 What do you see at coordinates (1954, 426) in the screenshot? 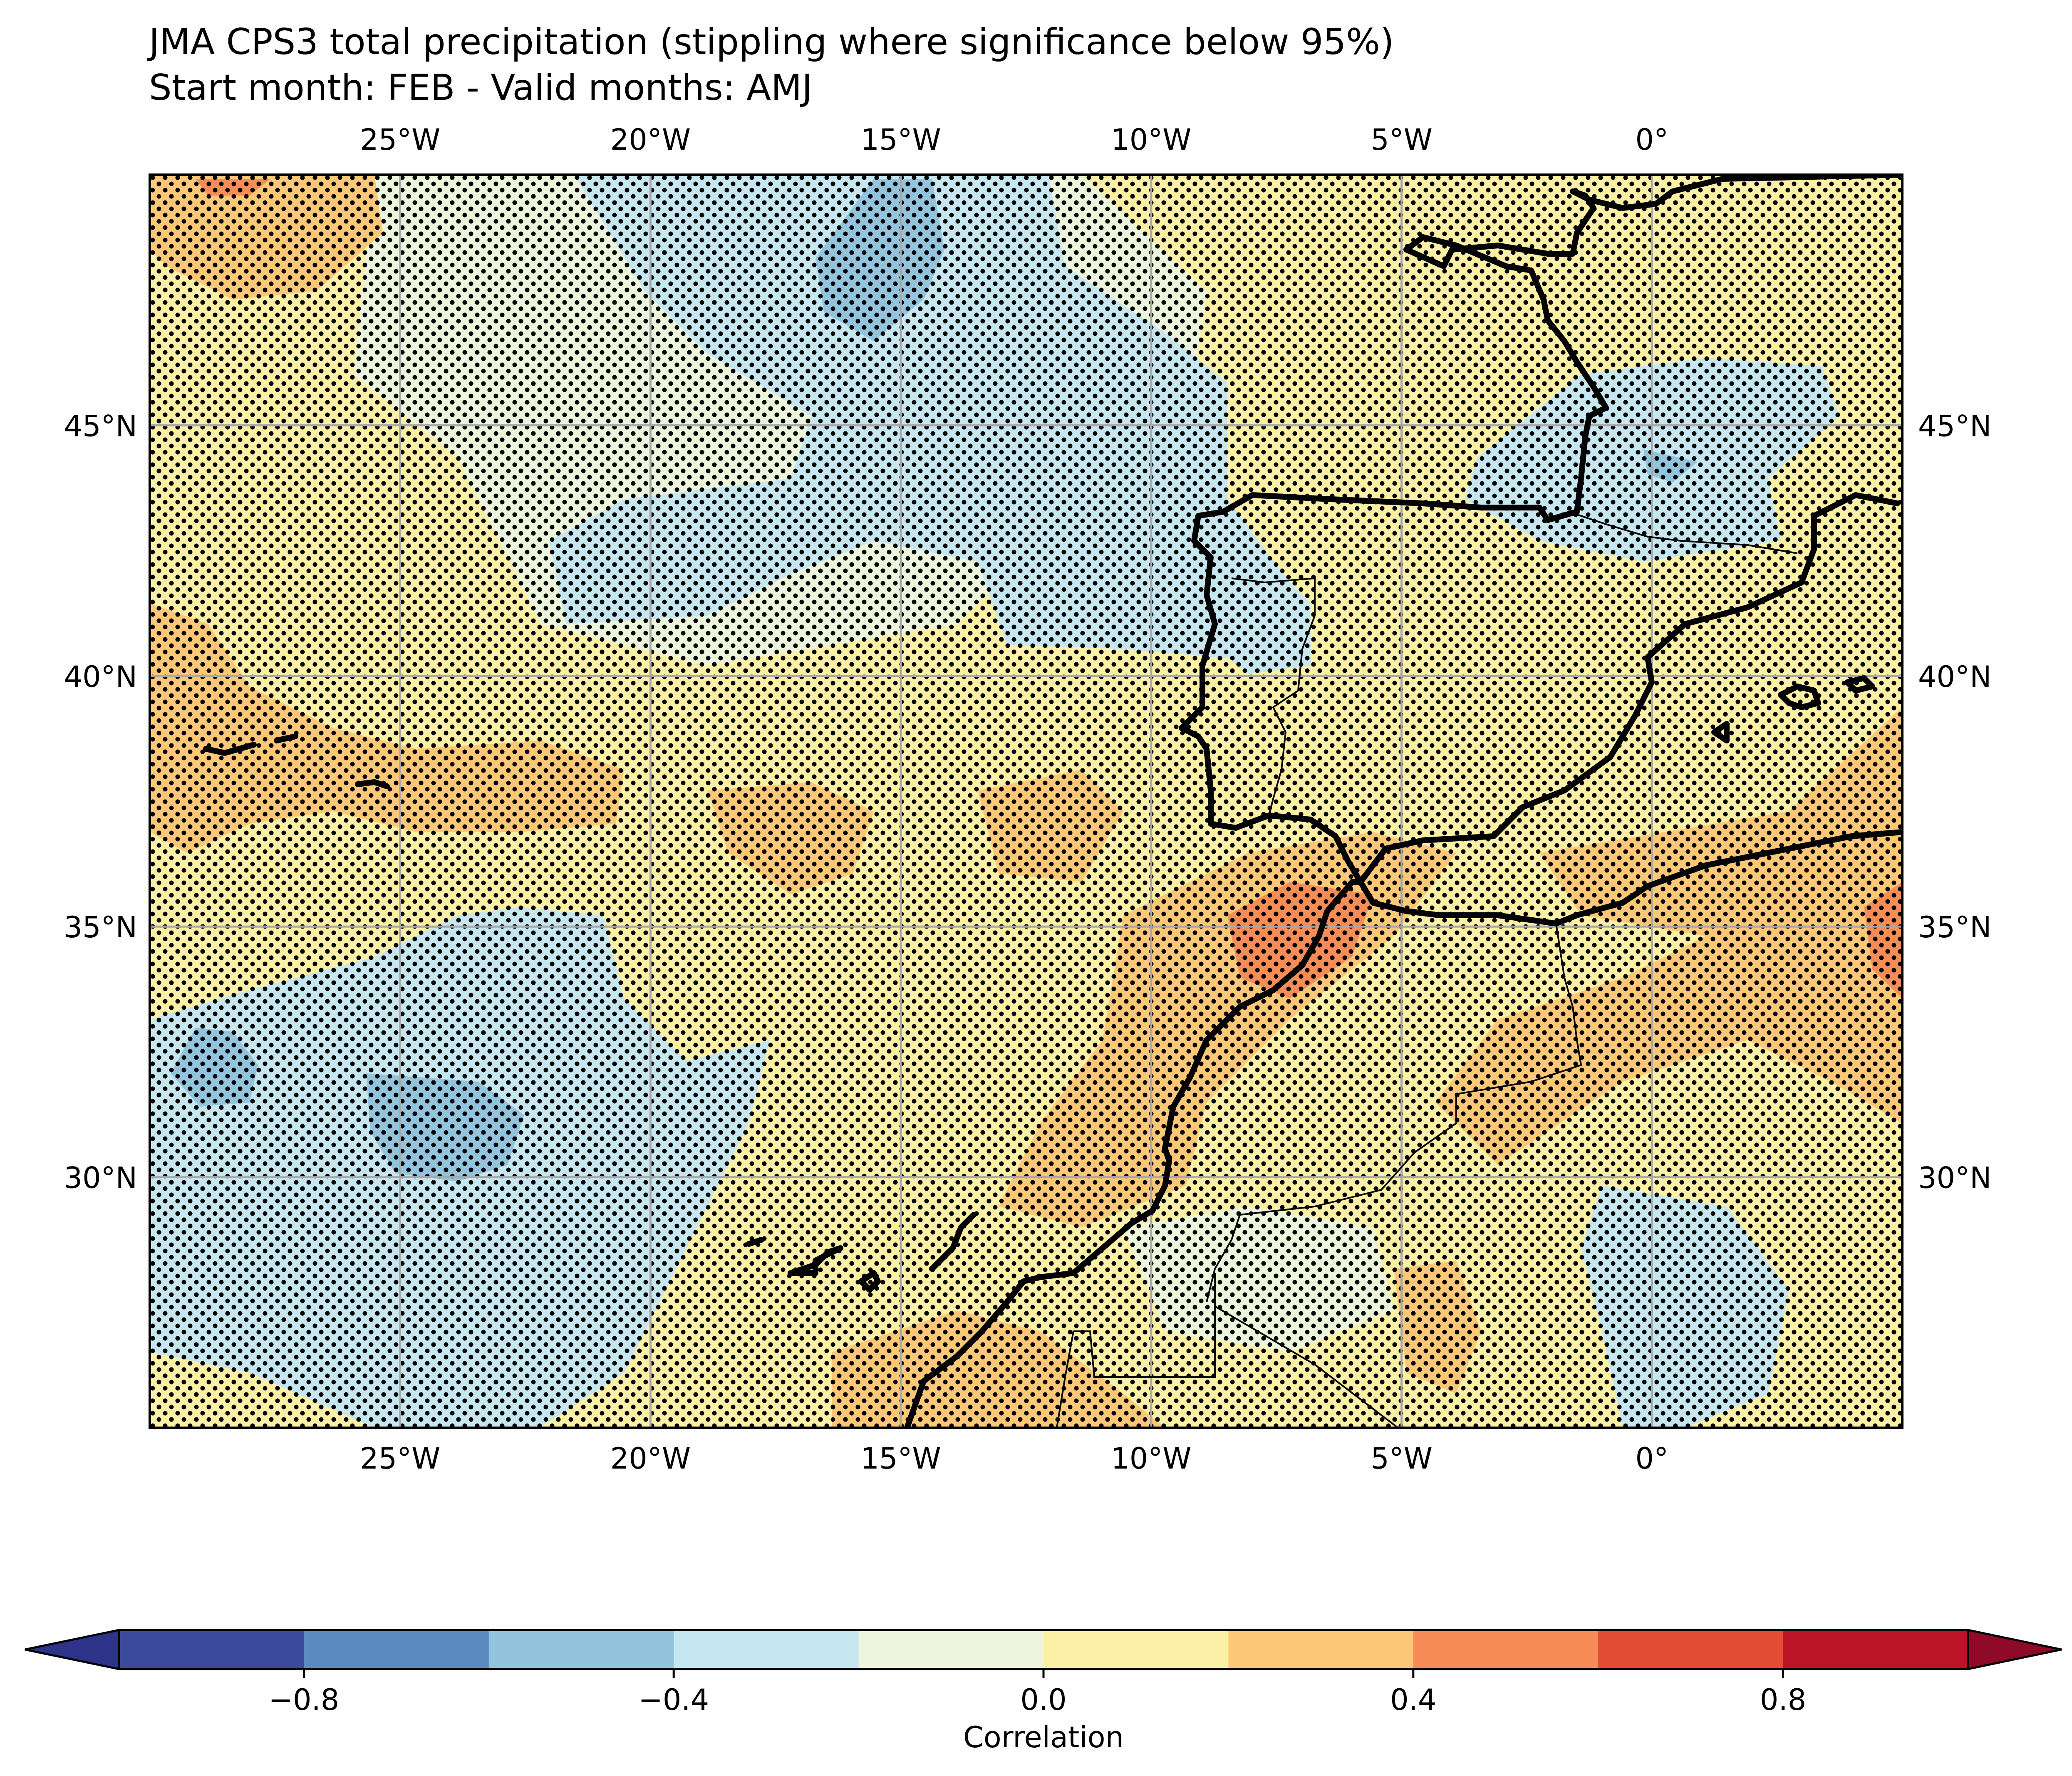
I see `lat-label-right-45n: 45°N` at bounding box center [1954, 426].